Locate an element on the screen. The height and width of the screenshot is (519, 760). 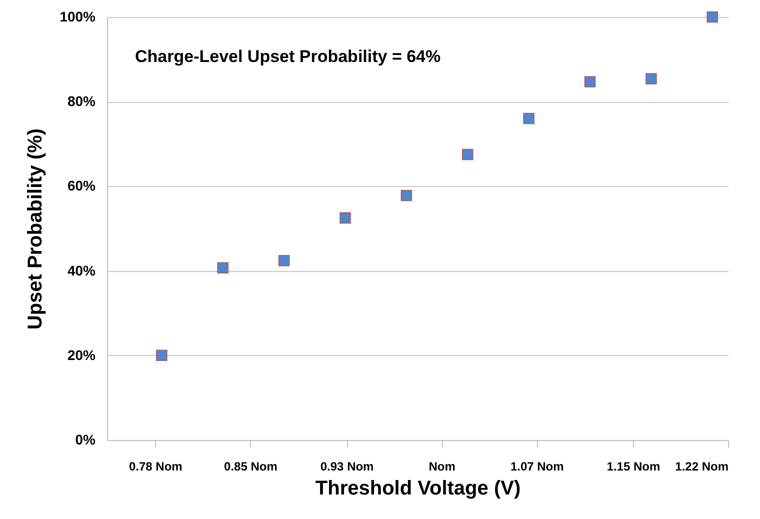
y-tick-label: 0% is located at coordinates (85, 440).